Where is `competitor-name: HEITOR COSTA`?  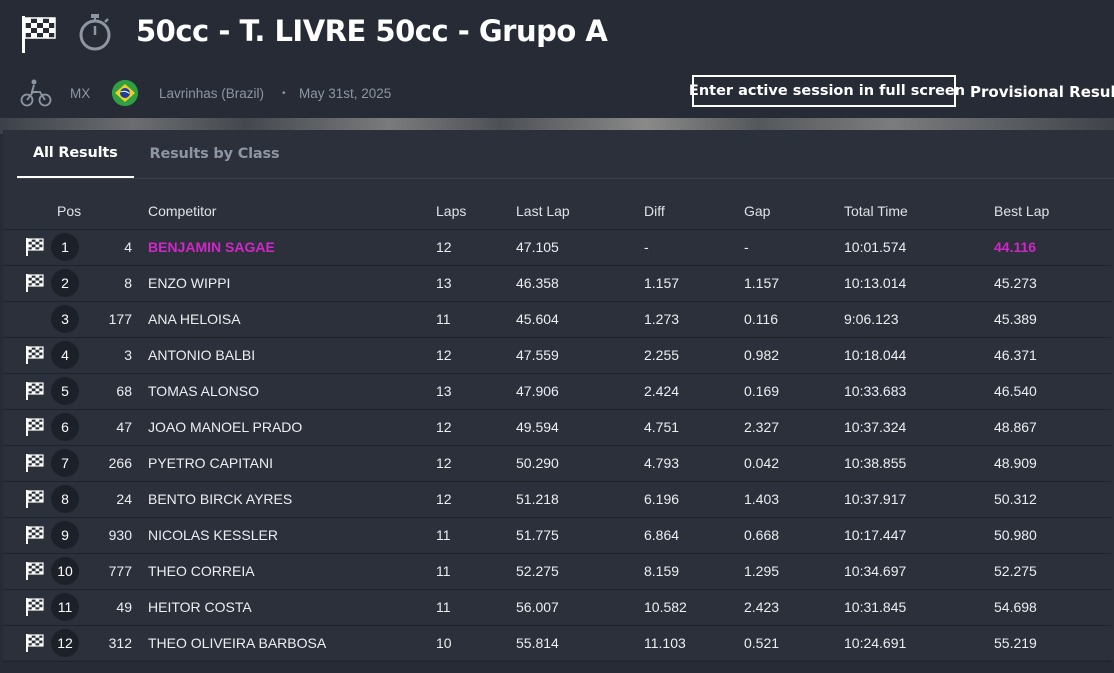
competitor-name: HEITOR COSTA is located at coordinates (292, 607).